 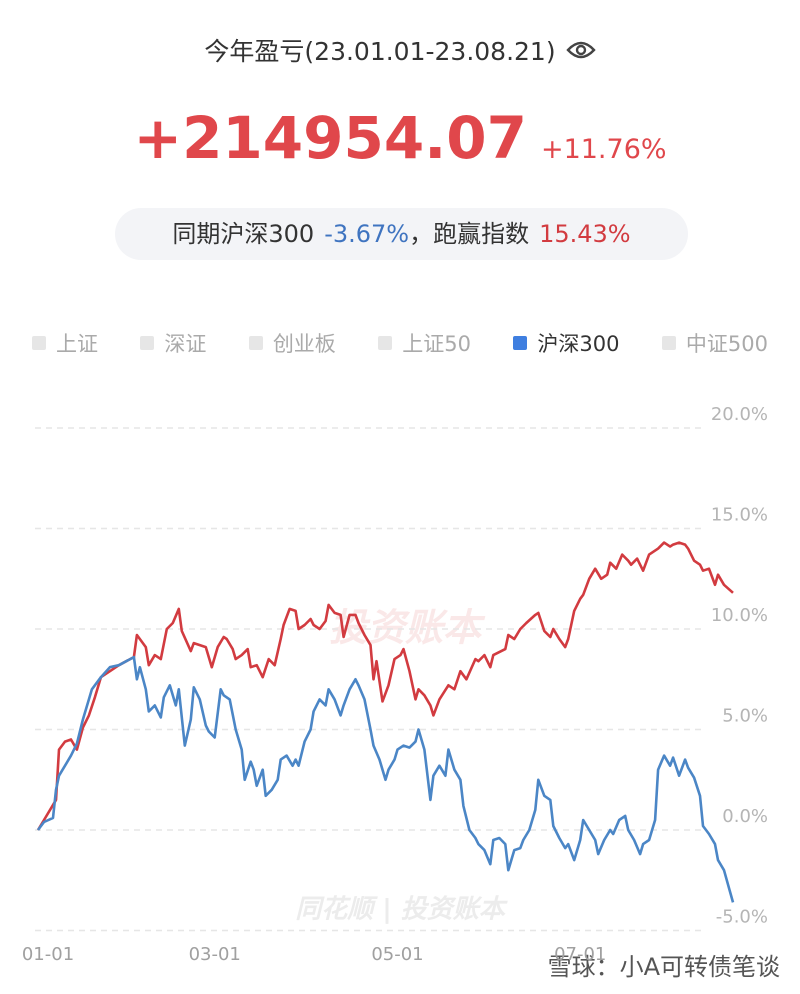 I want to click on watermark: 同花顺 | 投资账本, so click(x=402, y=910).